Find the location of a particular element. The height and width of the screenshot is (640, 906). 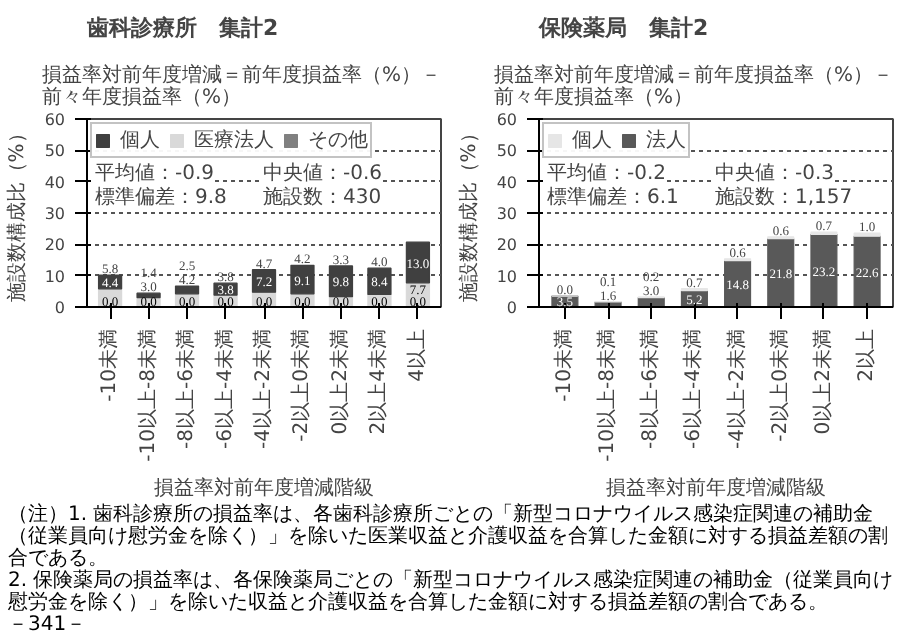

annotation: 平均値：-0.9 is located at coordinates (155, 173).